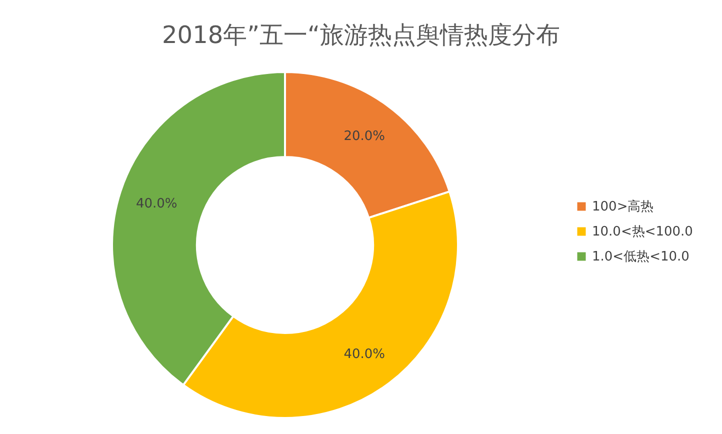 Image resolution: width=722 pixels, height=434 pixels. Describe the element at coordinates (361, 35) in the screenshot. I see `chart-title: 2018年”五一“旅游热点舆情热度分布` at that location.